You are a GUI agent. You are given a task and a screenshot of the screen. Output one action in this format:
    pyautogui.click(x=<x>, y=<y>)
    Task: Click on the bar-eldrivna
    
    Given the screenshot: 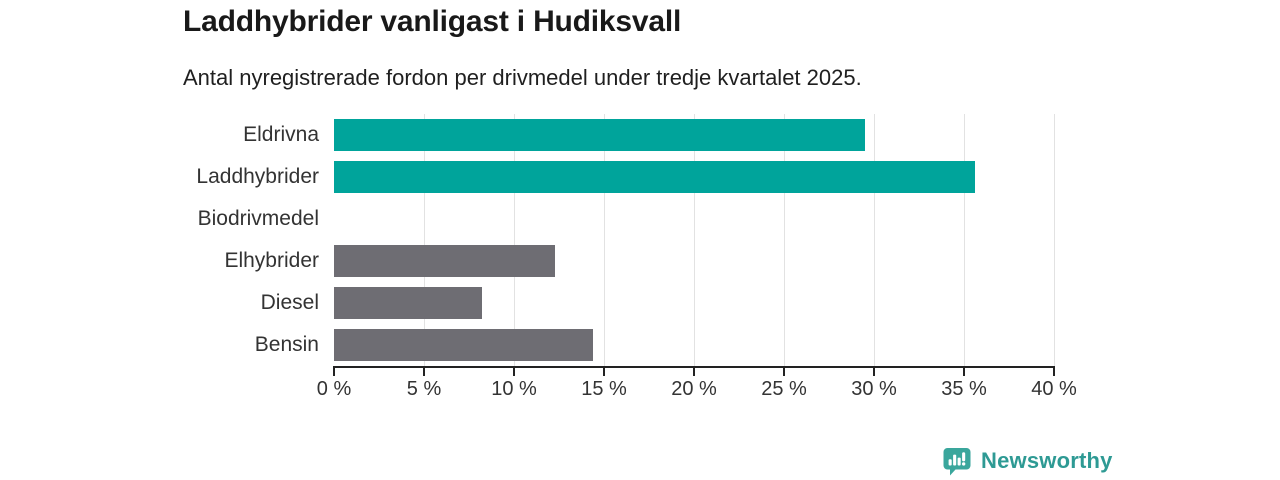 What is the action you would take?
    pyautogui.click(x=599, y=135)
    